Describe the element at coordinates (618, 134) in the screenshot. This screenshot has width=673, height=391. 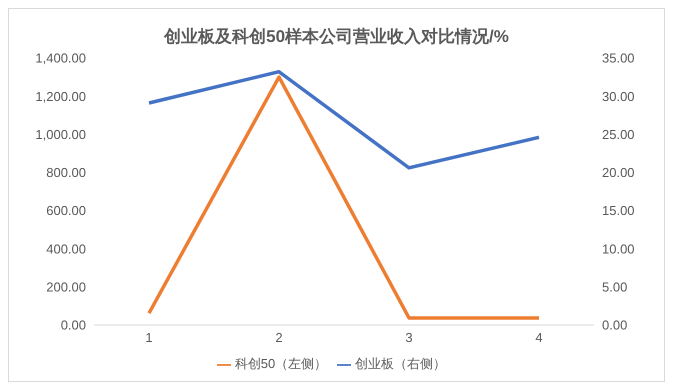
I see `y2-tick-label: 25.00` at that location.